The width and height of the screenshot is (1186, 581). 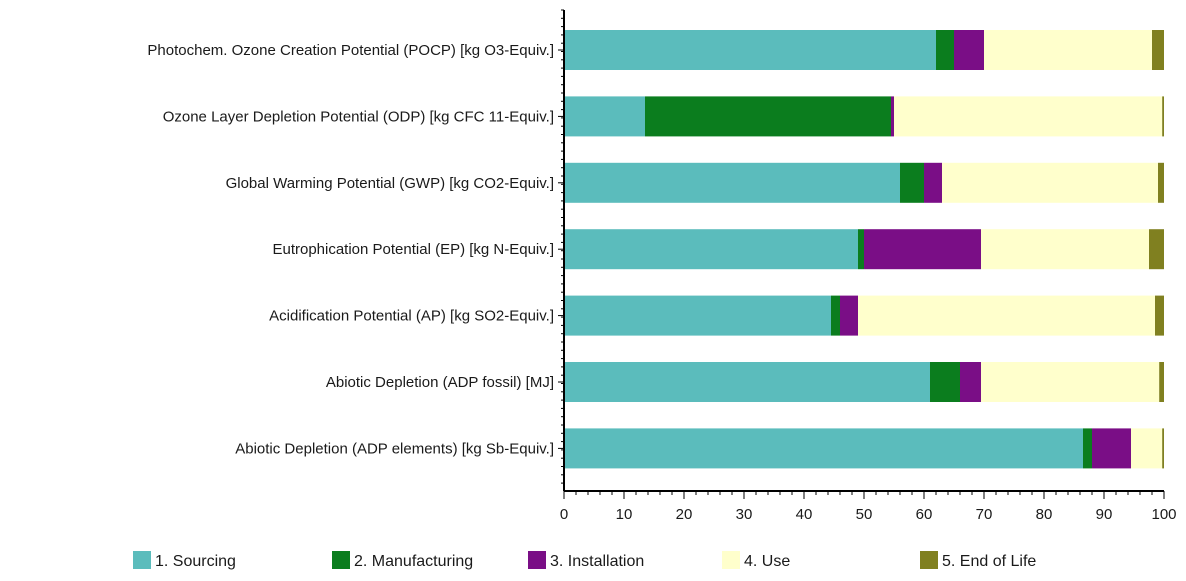 I want to click on x-tick-label: 60, so click(x=924, y=514).